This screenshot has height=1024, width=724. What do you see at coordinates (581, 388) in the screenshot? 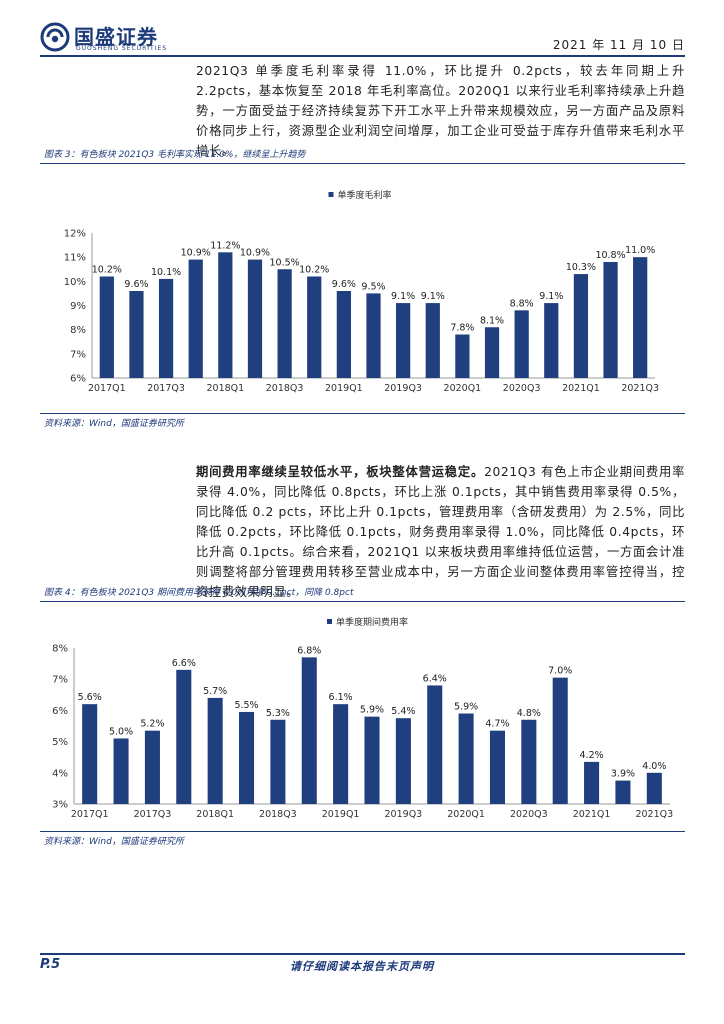
I see `margin-x-tick: 2021Q1` at bounding box center [581, 388].